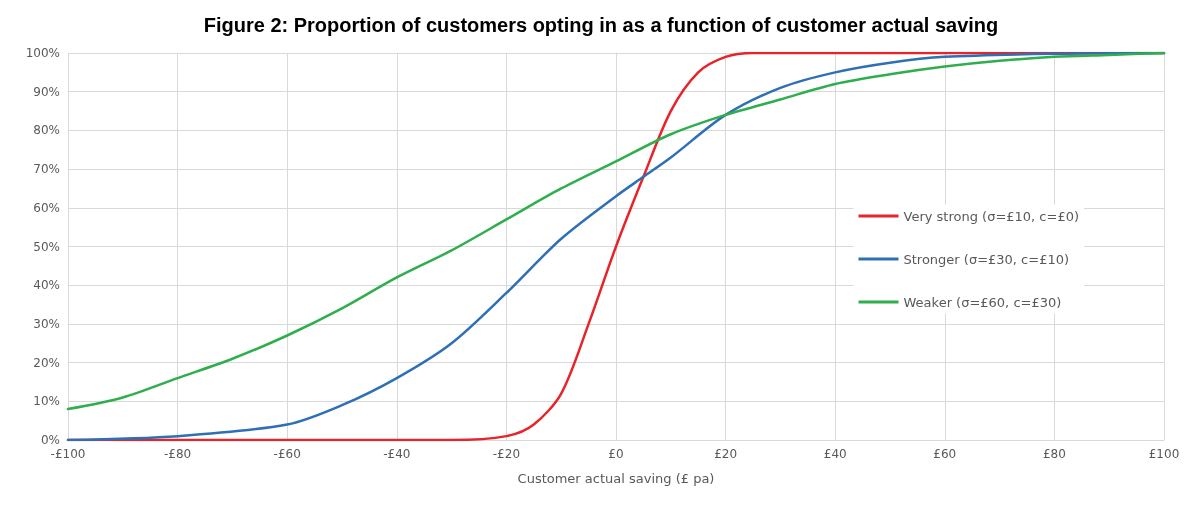  Describe the element at coordinates (46, 246) in the screenshot. I see `y-tick-label: 50%` at that location.